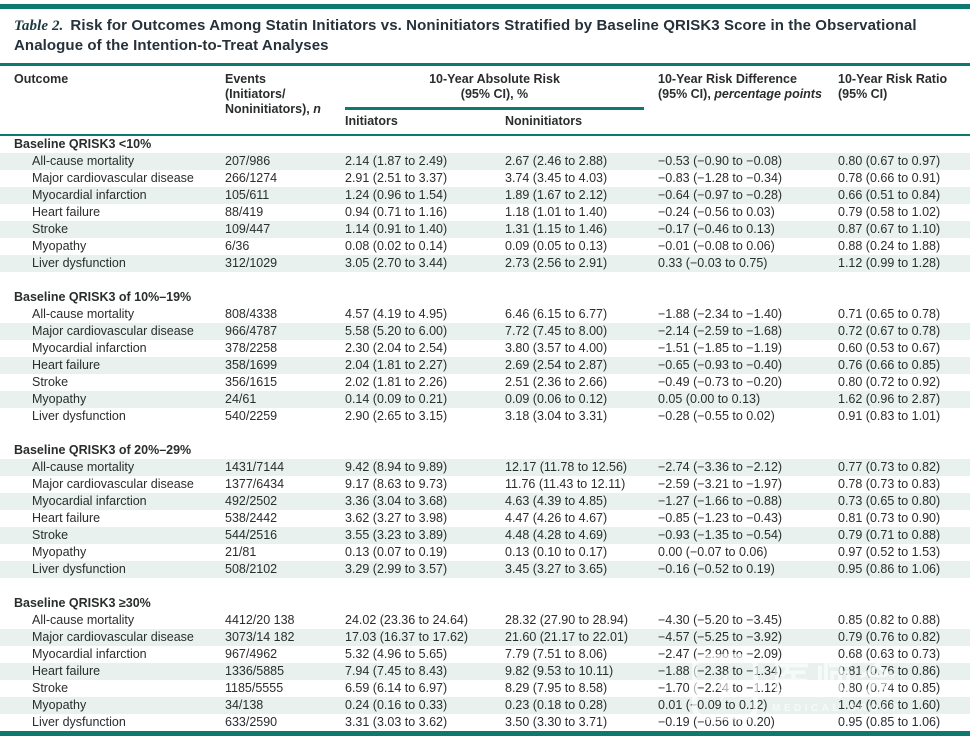 The height and width of the screenshot is (737, 970). Describe the element at coordinates (245, 79) in the screenshot. I see `events-header-line1: Events` at that location.